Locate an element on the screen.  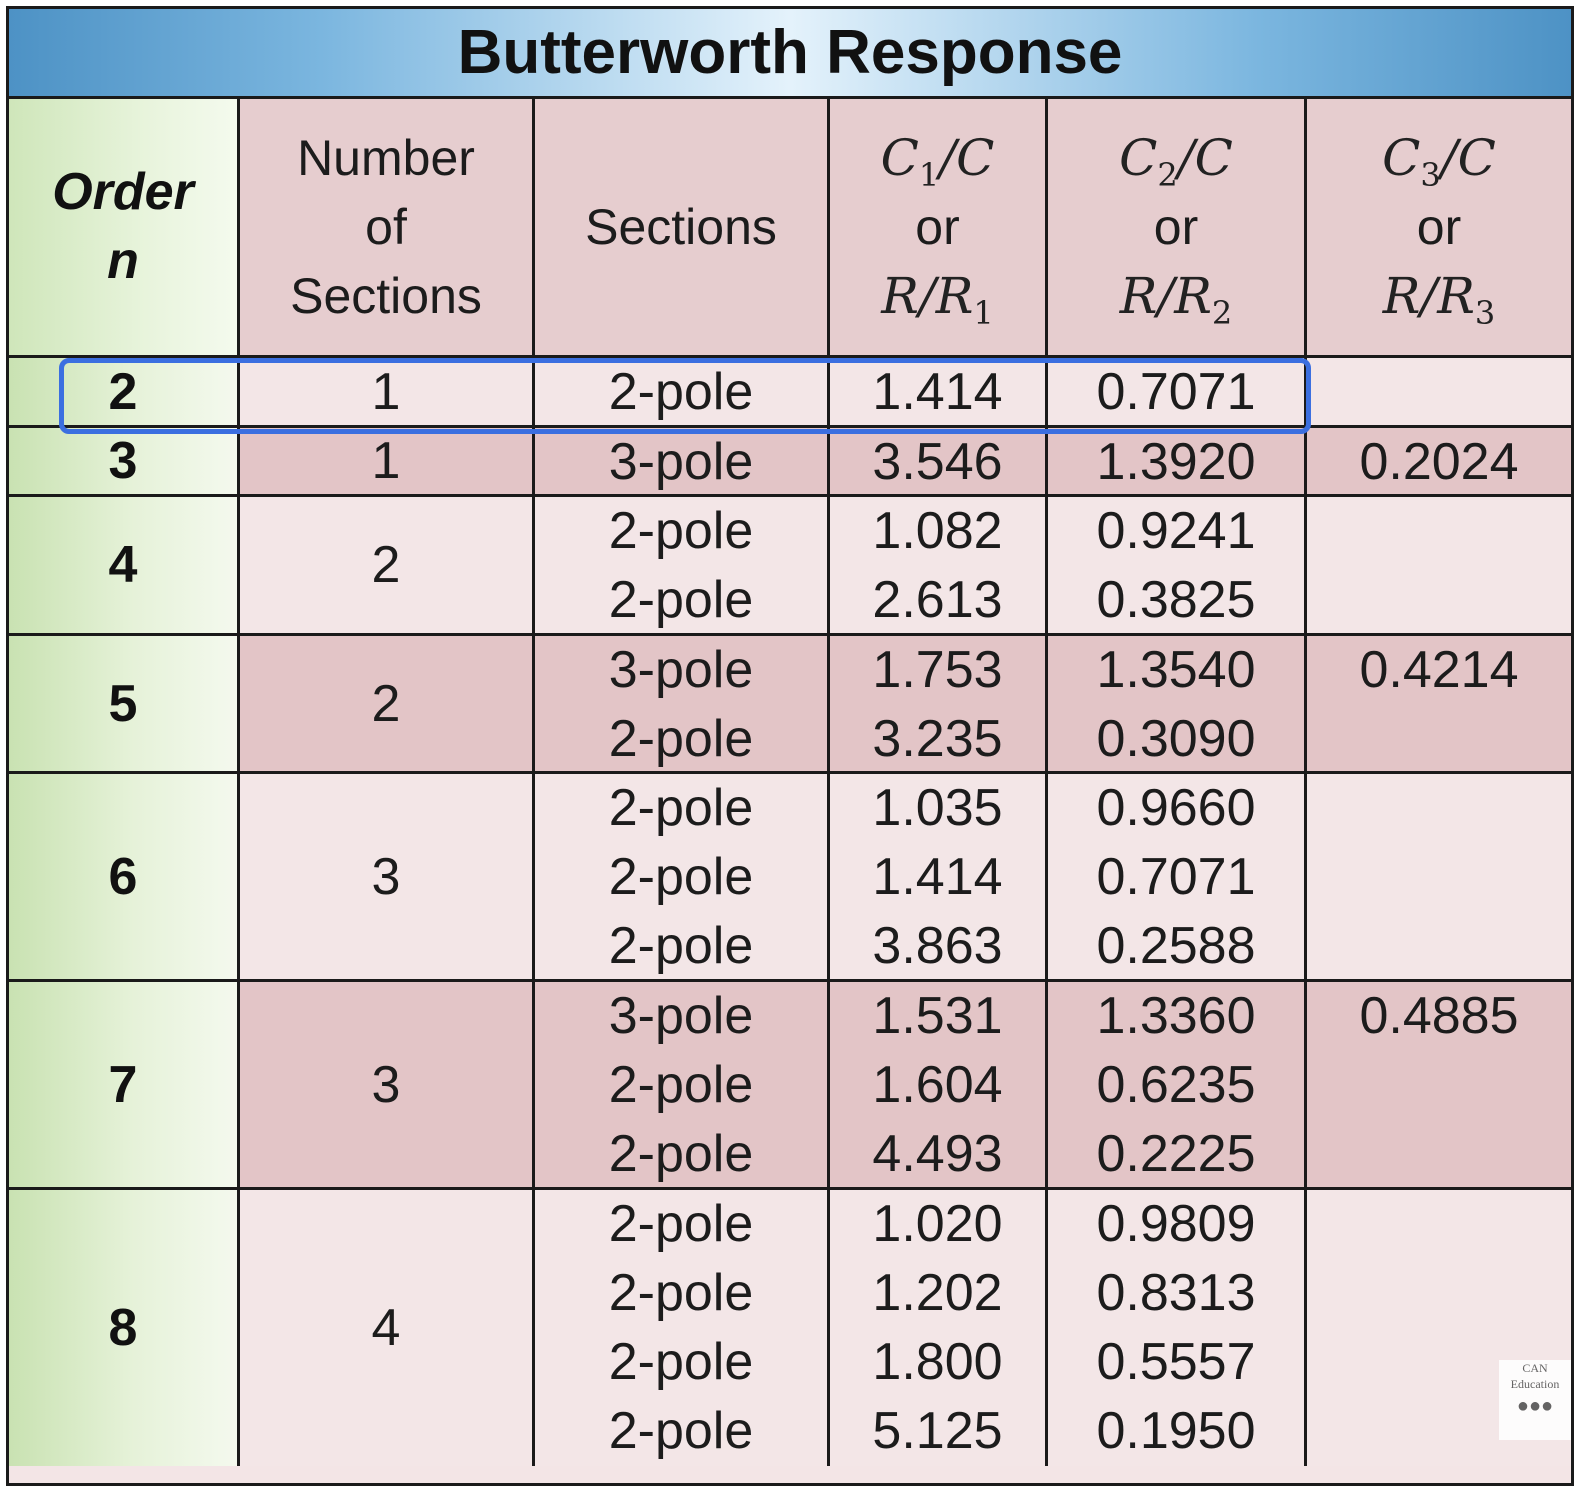
c1-value: 3.546 is located at coordinates (937, 462).